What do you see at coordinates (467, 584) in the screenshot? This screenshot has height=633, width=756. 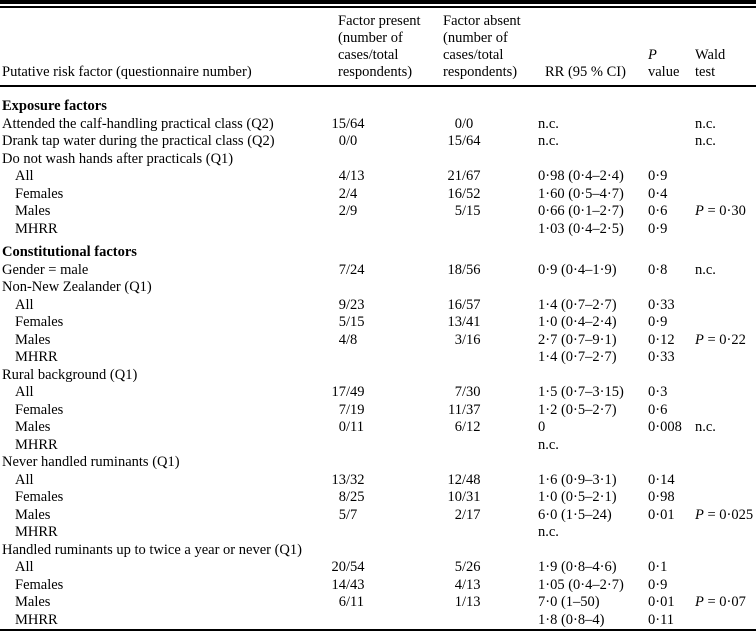 I see `factor-absent-value: 4/13` at bounding box center [467, 584].